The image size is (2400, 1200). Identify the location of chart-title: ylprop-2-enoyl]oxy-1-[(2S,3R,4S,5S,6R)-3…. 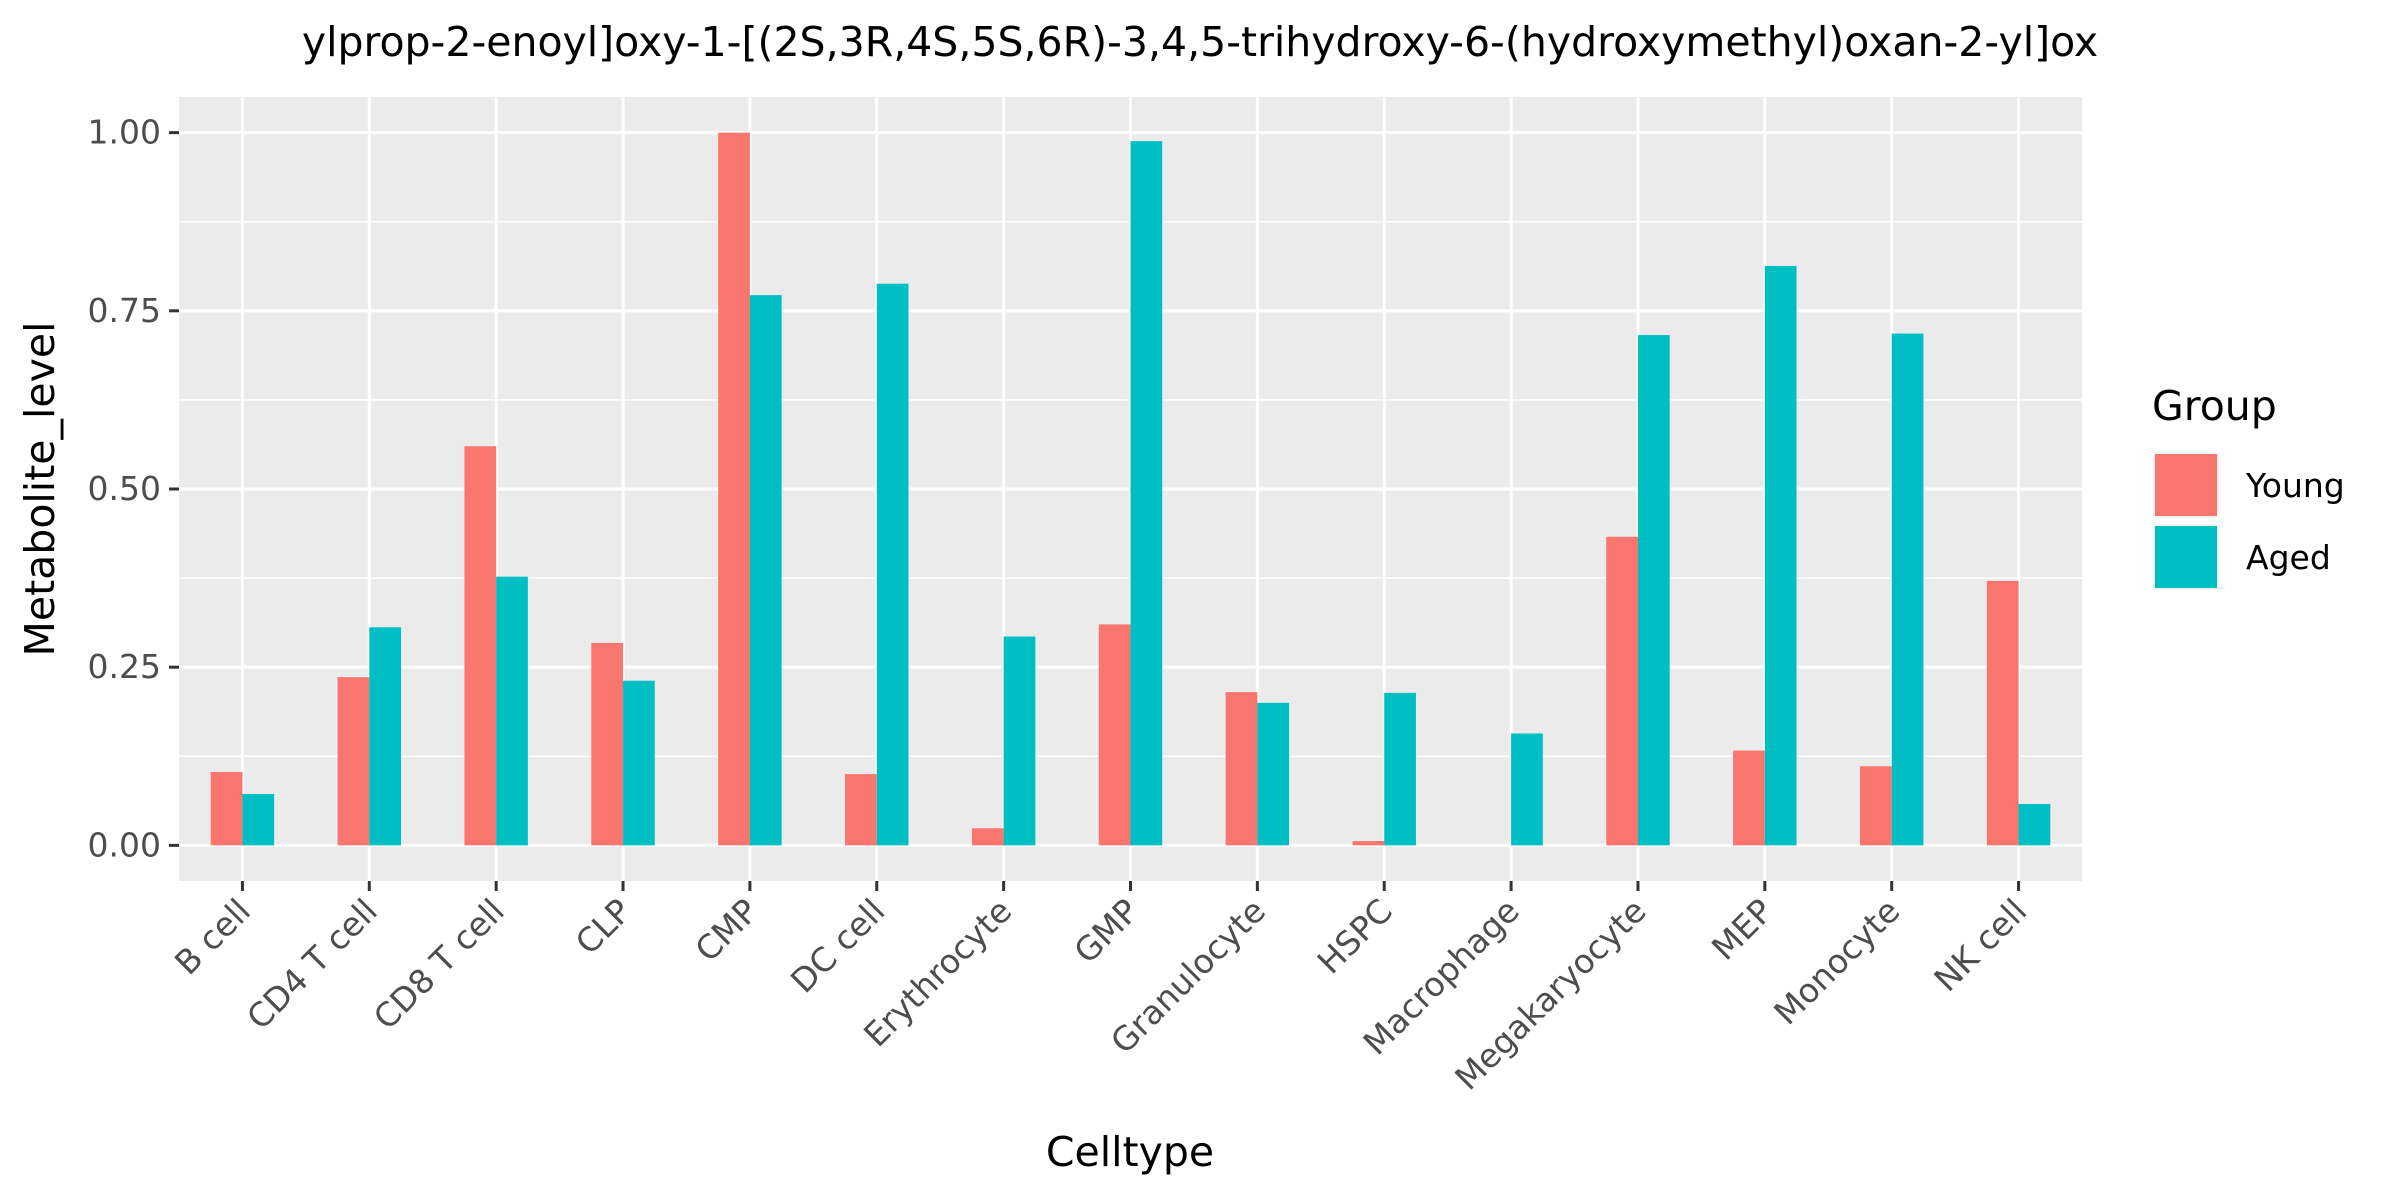
(1200, 42).